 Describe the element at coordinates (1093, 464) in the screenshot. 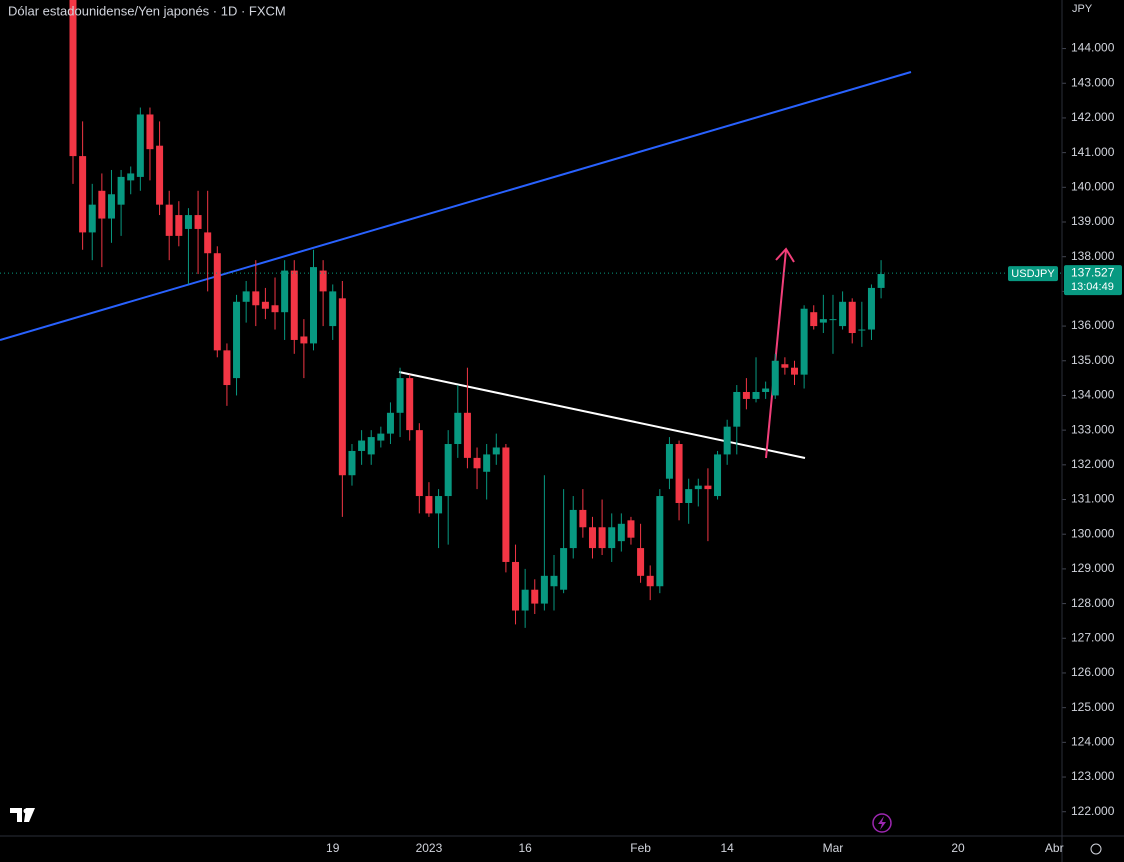

I see `y-tick-label: 132.000` at that location.